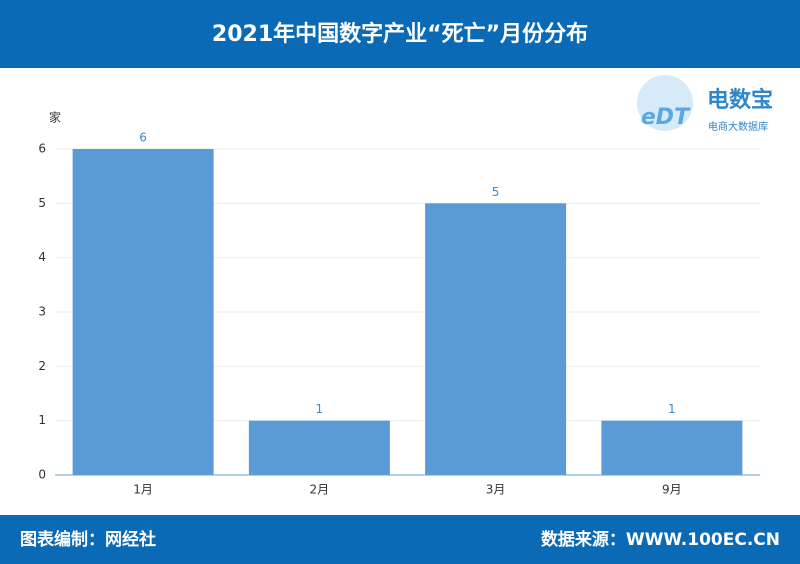  What do you see at coordinates (42, 475) in the screenshot?
I see `y-tick-label: 0` at bounding box center [42, 475].